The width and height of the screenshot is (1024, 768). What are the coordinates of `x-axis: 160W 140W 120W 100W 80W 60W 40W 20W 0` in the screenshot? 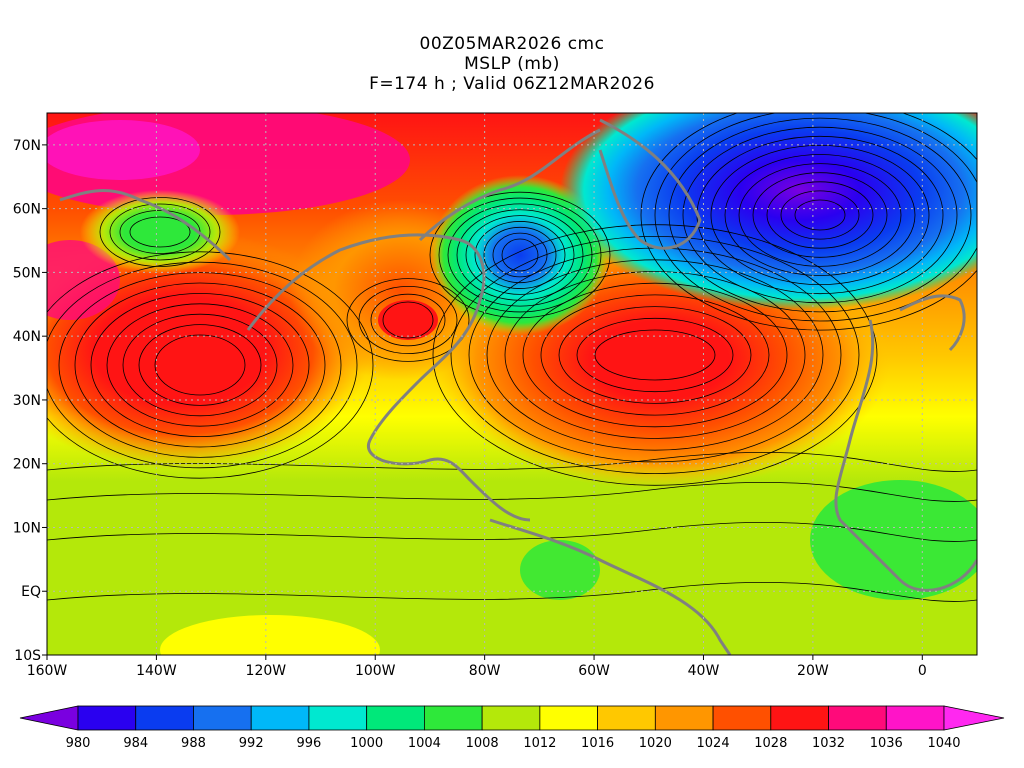 It's located at (477, 667).